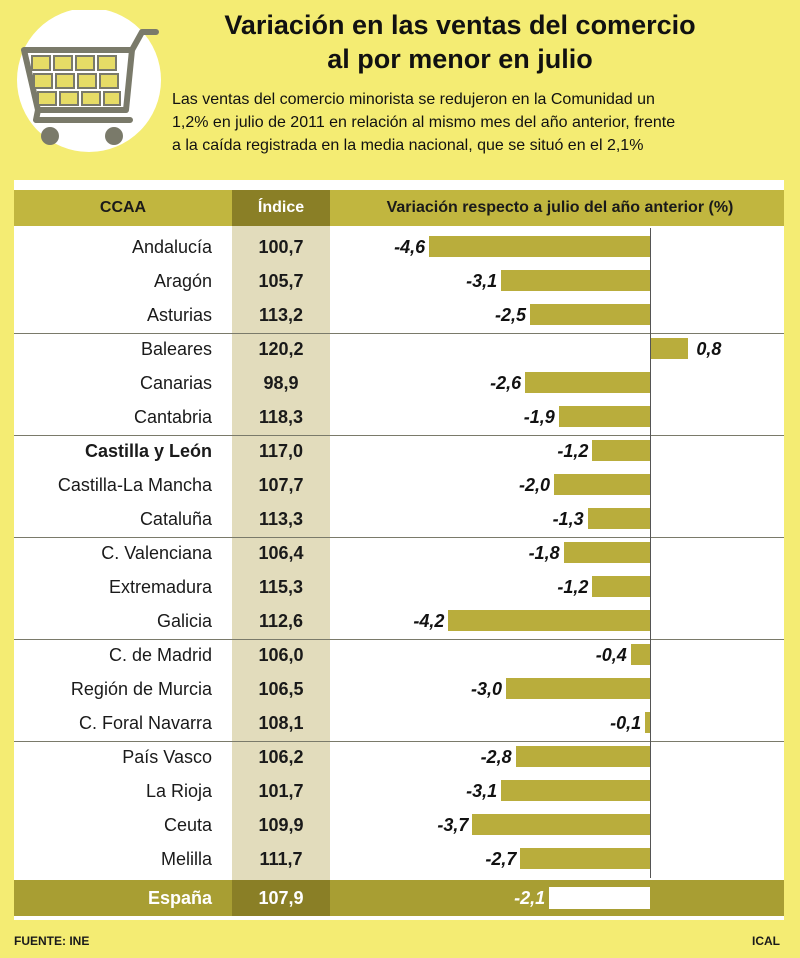  Describe the element at coordinates (123, 207) in the screenshot. I see `header-ccaa: CCAA` at that location.